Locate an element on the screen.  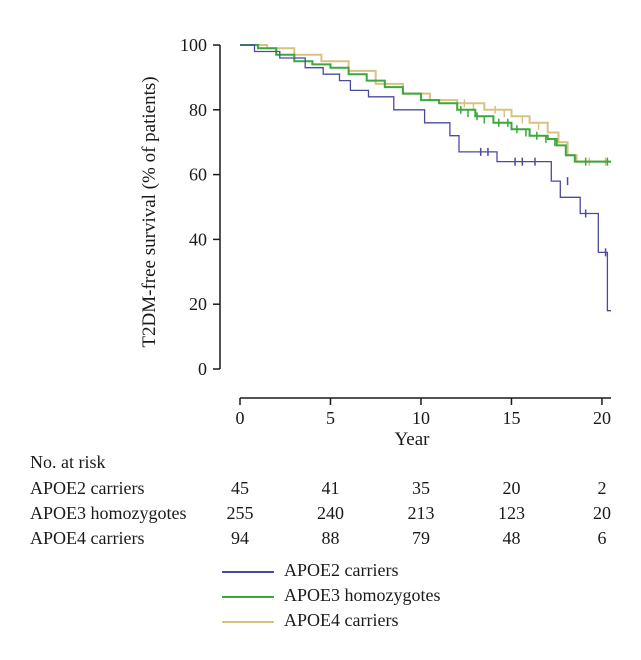
survival-curve-apoe4-carriers is located at coordinates (425, 103).